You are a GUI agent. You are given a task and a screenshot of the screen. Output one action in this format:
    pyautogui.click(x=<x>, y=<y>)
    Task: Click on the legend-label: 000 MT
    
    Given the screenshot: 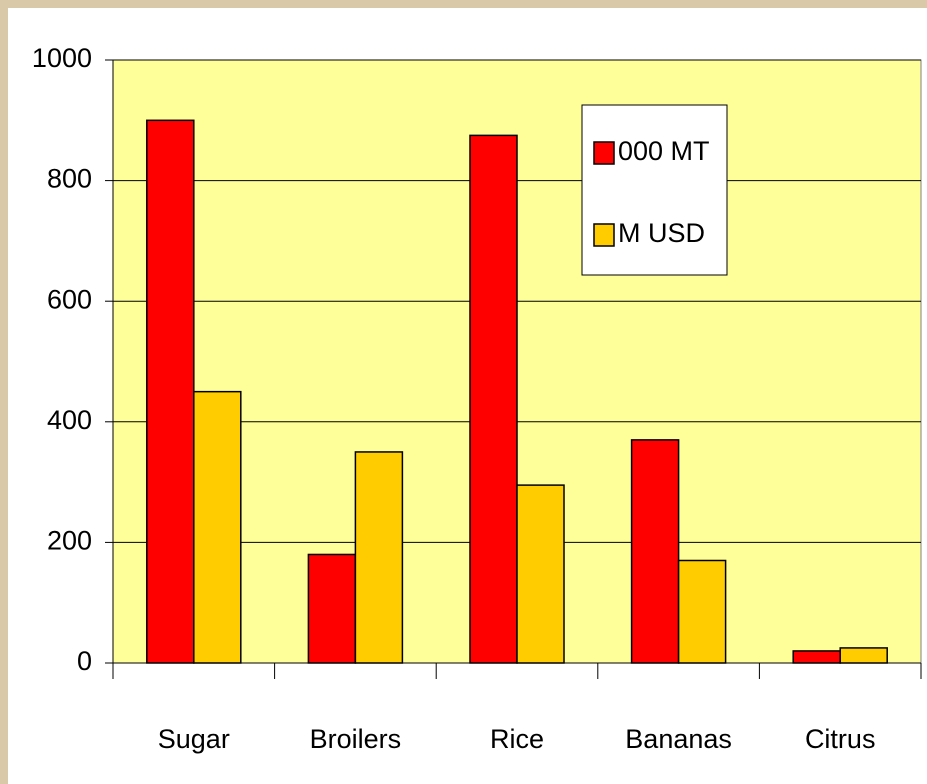 What is the action you would take?
    pyautogui.click(x=664, y=151)
    